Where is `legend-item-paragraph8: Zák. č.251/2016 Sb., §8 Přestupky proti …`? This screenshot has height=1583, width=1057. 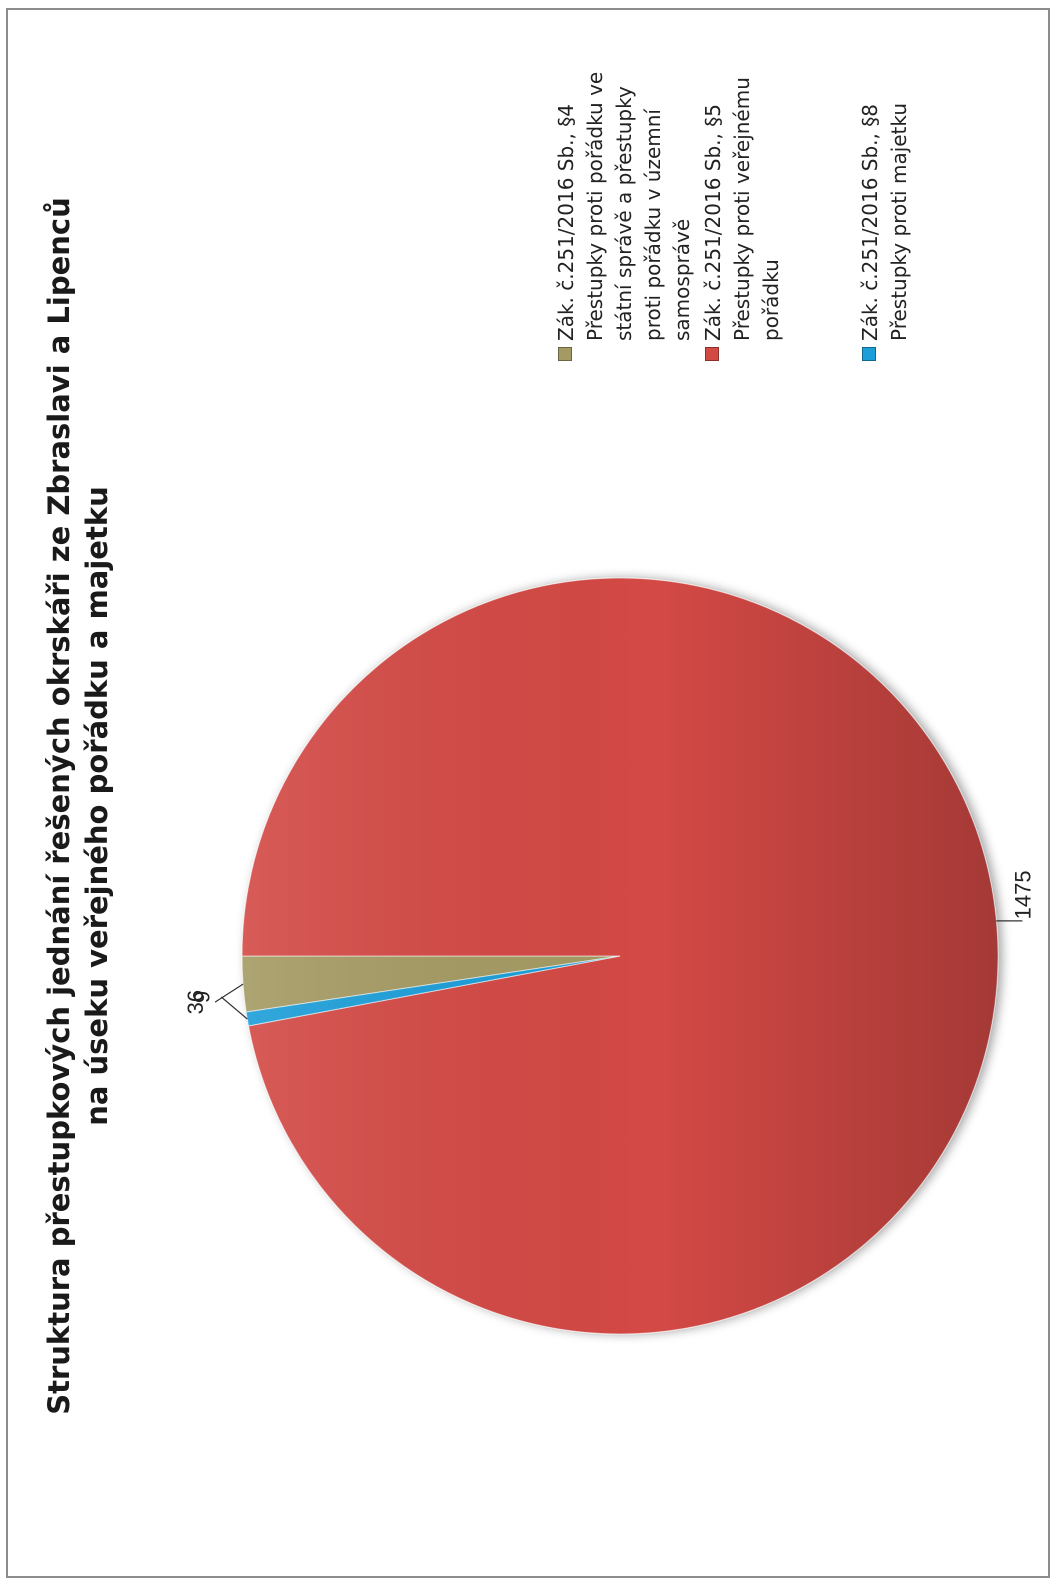 legend-item-paragraph8: Zák. č.251/2016 Sb., §8 Přestupky proti … is located at coordinates (885, 198).